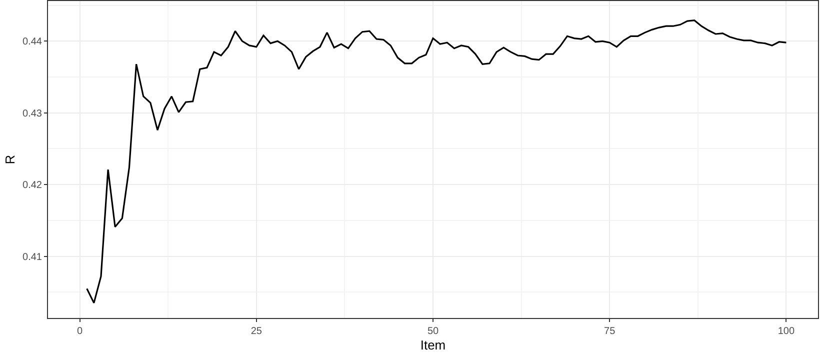 This screenshot has height=358, width=830. Describe the element at coordinates (433, 331) in the screenshot. I see `x-tick-label: 50` at that location.